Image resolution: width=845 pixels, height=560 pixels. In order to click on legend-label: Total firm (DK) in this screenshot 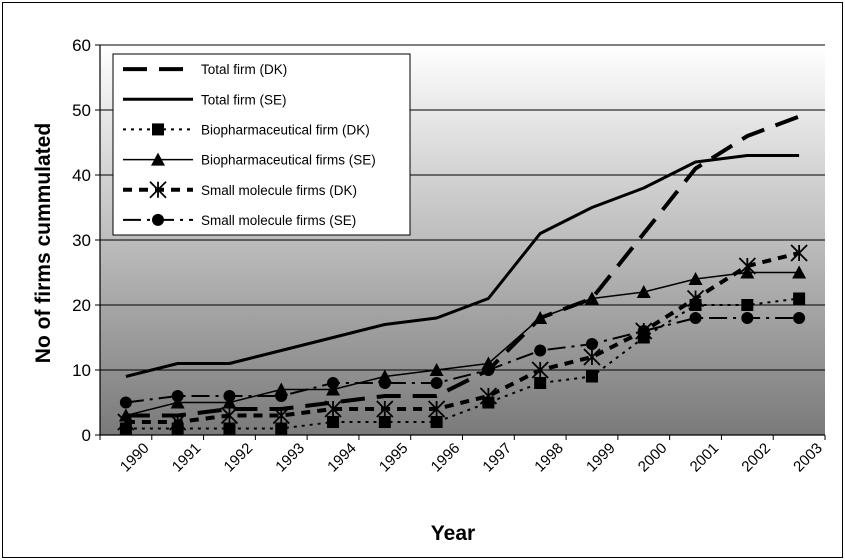, I will do `click(244, 69)`.